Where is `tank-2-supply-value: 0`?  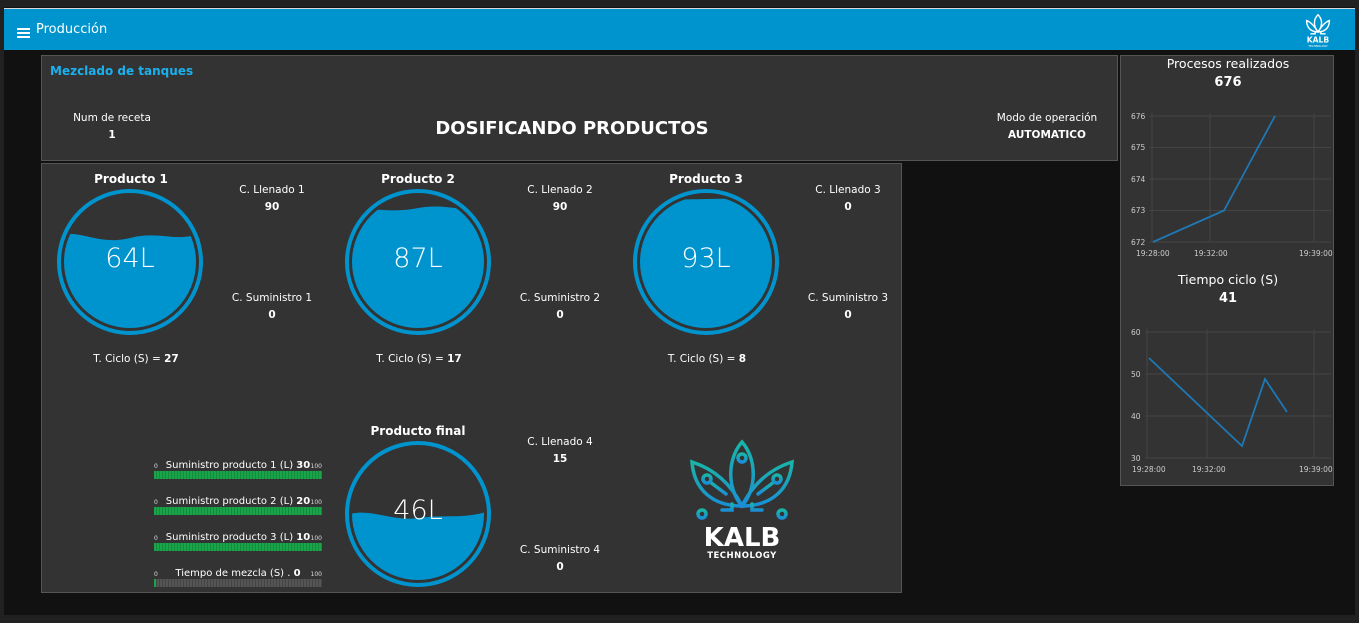
tank-2-supply-value: 0 is located at coordinates (560, 315).